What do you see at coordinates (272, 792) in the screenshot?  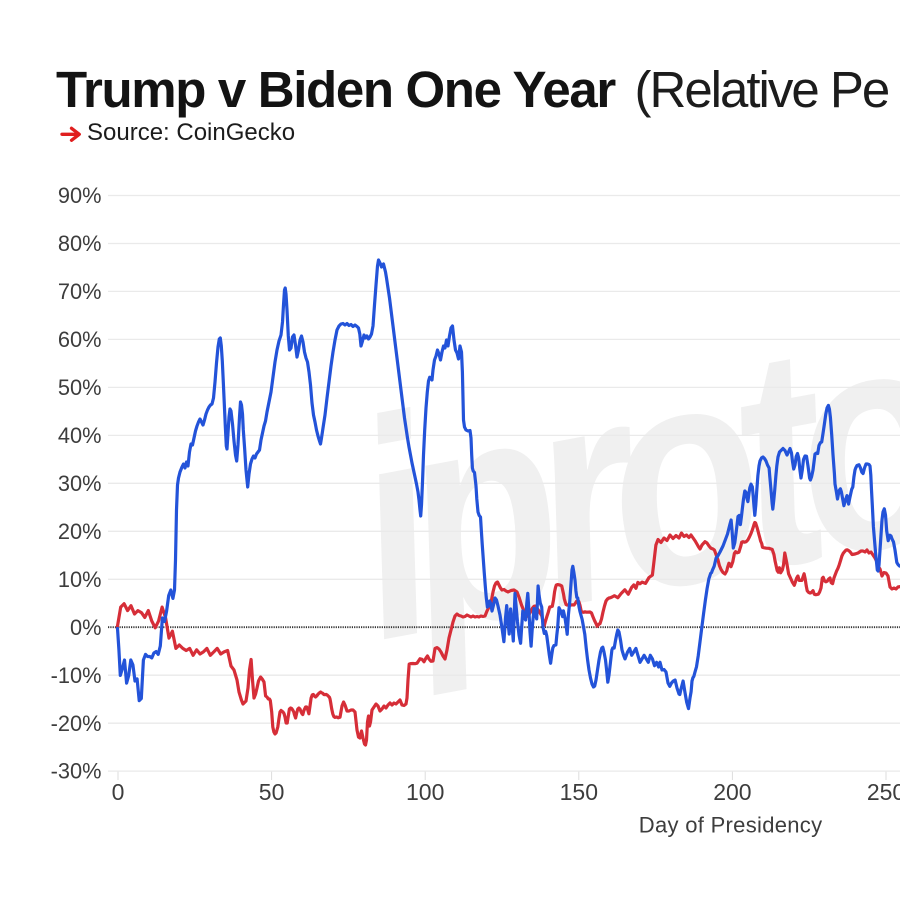 I see `svg-text: 50` at bounding box center [272, 792].